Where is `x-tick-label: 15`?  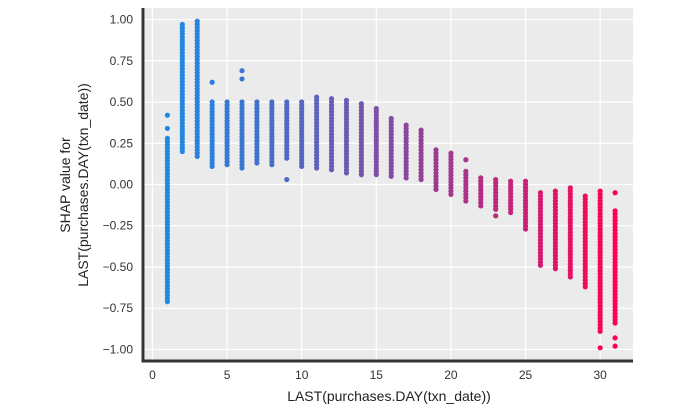
x-tick-label: 15 is located at coordinates (377, 375).